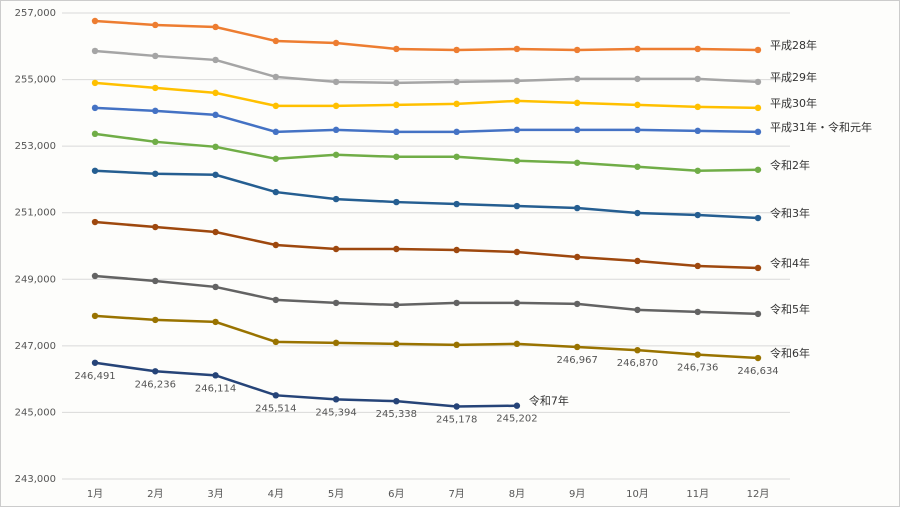 The width and height of the screenshot is (900, 507). I want to click on series-name: 令和4年, so click(790, 263).